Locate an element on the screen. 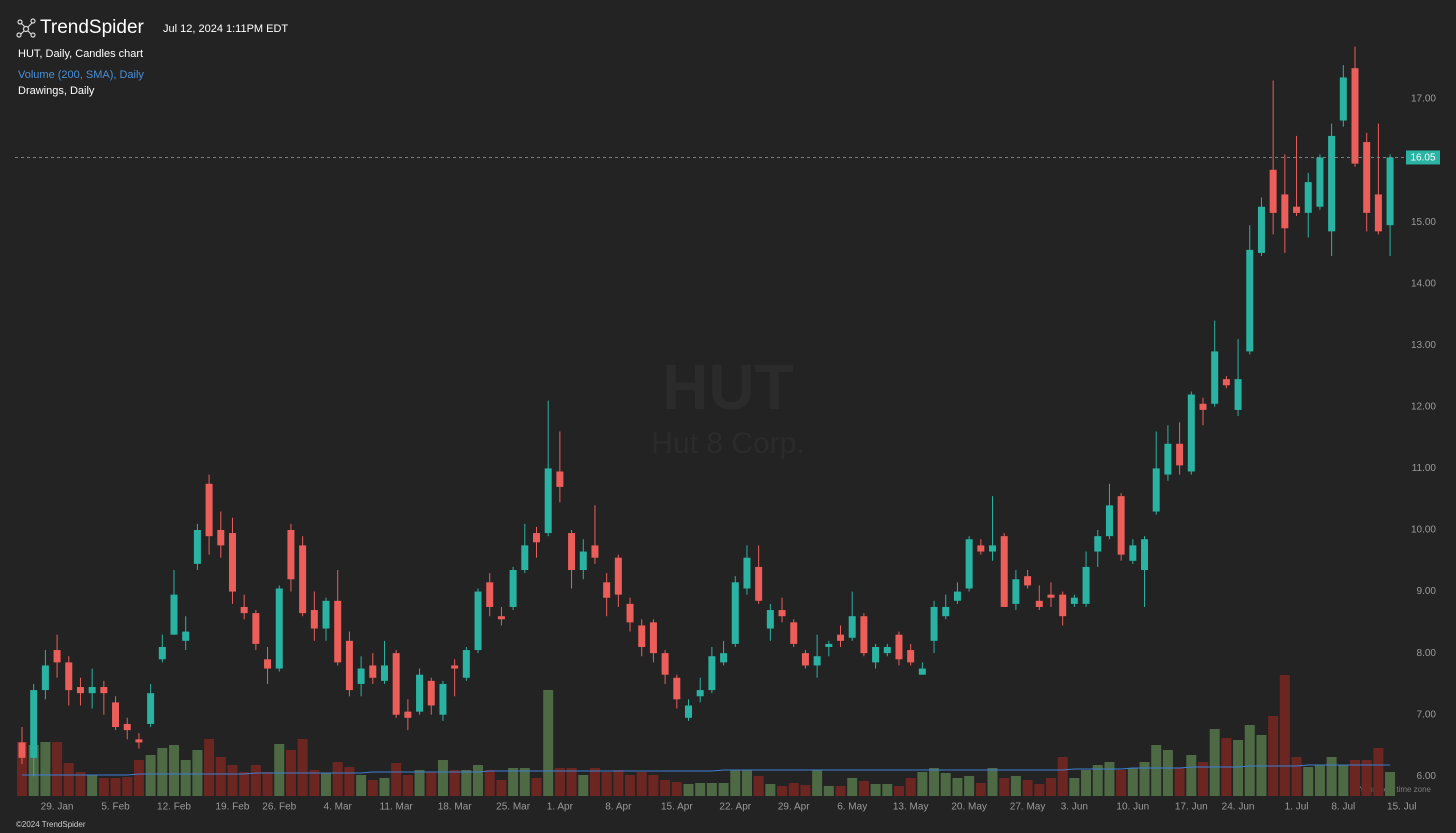 Image resolution: width=1456 pixels, height=833 pixels. x-tick-label: 19. Feb is located at coordinates (233, 807).